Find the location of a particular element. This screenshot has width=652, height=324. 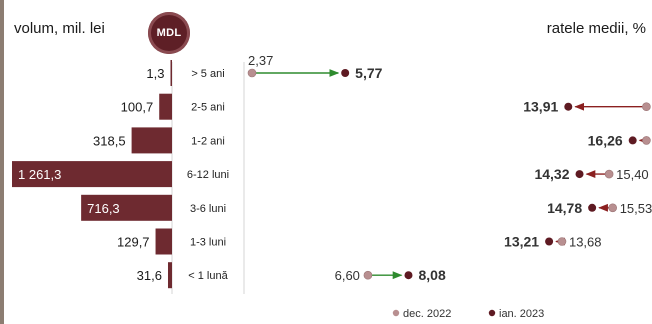

volume-axis-title: volum, mil. lei is located at coordinates (59, 28).